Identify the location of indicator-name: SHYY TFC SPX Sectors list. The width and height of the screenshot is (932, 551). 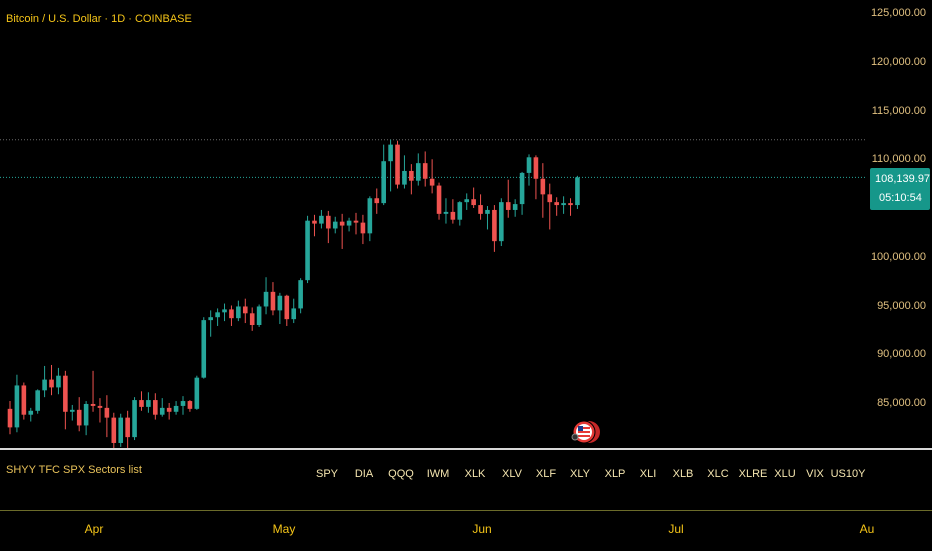
(74, 470).